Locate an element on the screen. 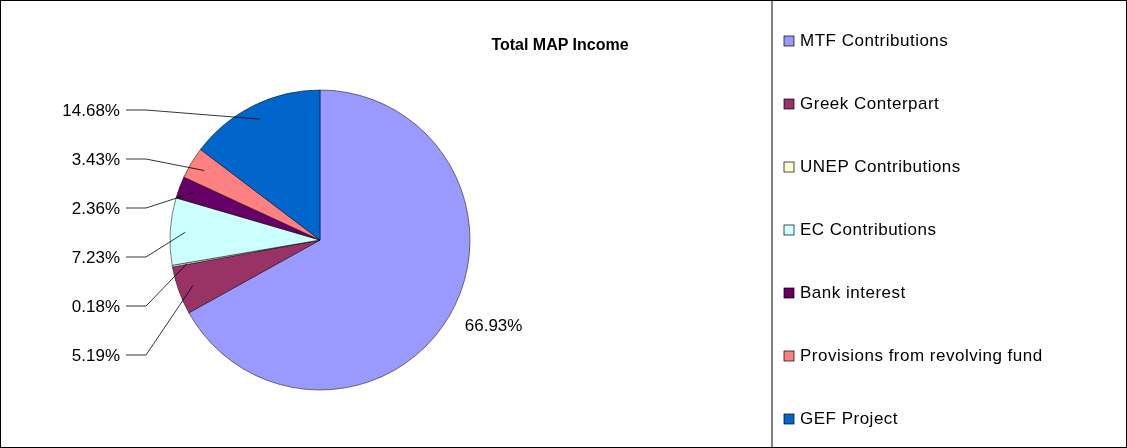 This screenshot has width=1127, height=448. data-label: 3.43% is located at coordinates (95, 159).